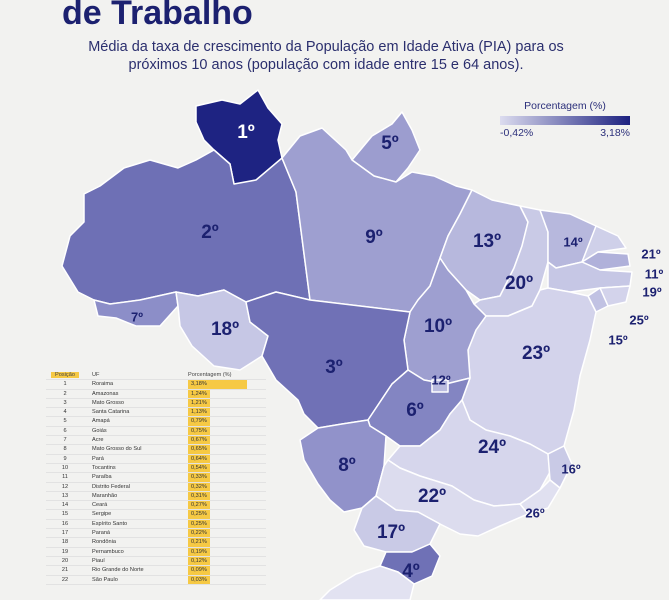  What do you see at coordinates (391, 532) in the screenshot?
I see `rank-label: 17º` at bounding box center [391, 532].